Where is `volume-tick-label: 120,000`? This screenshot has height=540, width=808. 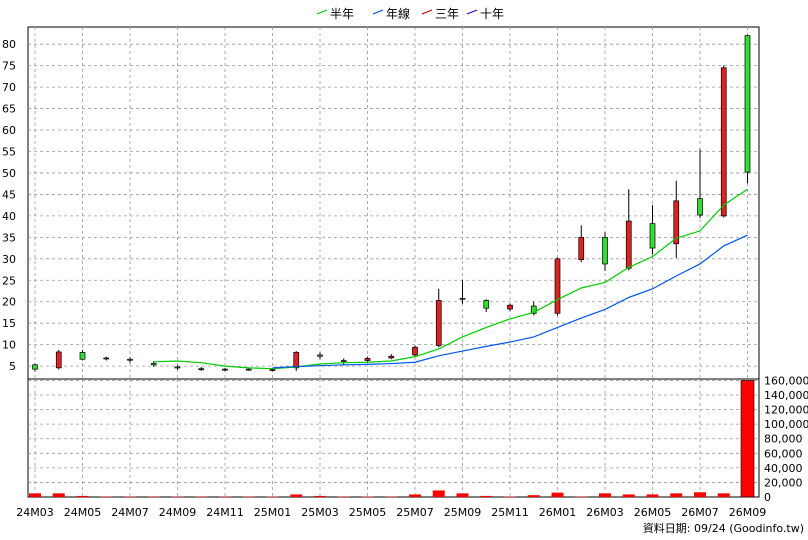
volume-tick-label: 120,000 is located at coordinates (786, 410).